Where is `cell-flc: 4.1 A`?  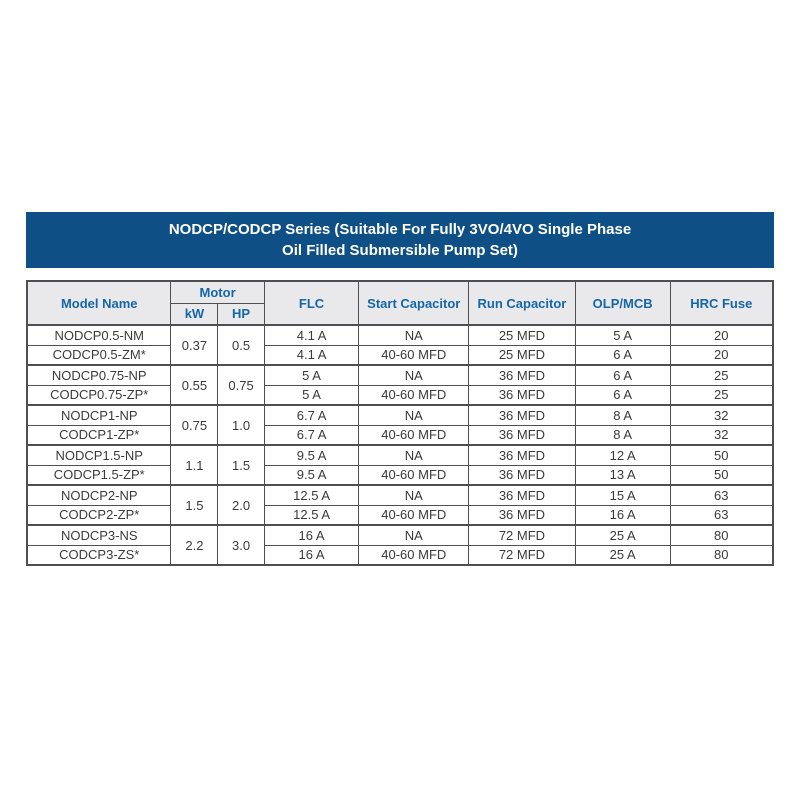 cell-flc: 4.1 A is located at coordinates (311, 355).